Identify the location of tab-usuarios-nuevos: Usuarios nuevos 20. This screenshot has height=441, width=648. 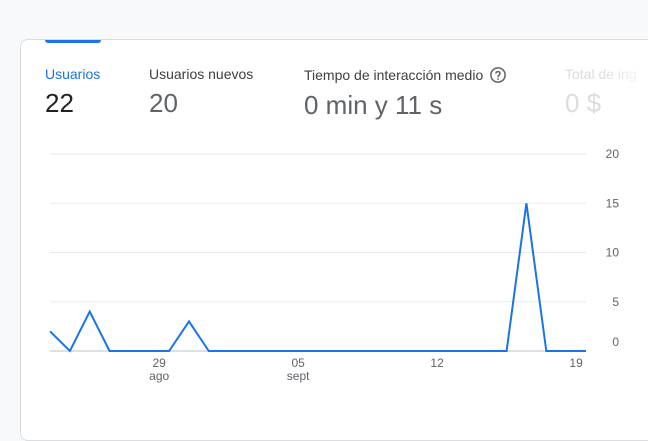
(201, 92).